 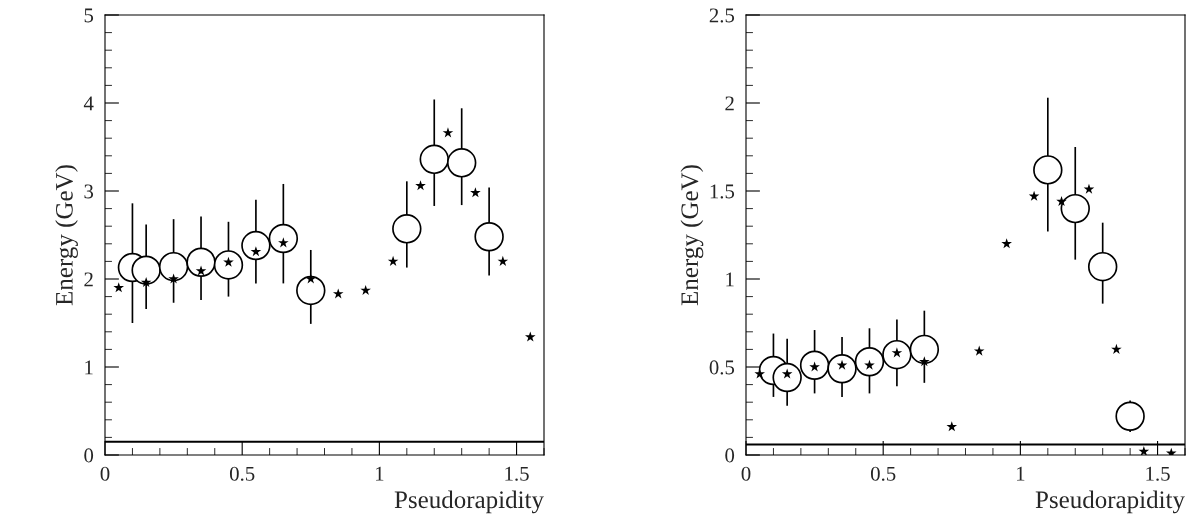 What do you see at coordinates (88, 103) in the screenshot?
I see `y-tick-label: 4` at bounding box center [88, 103].